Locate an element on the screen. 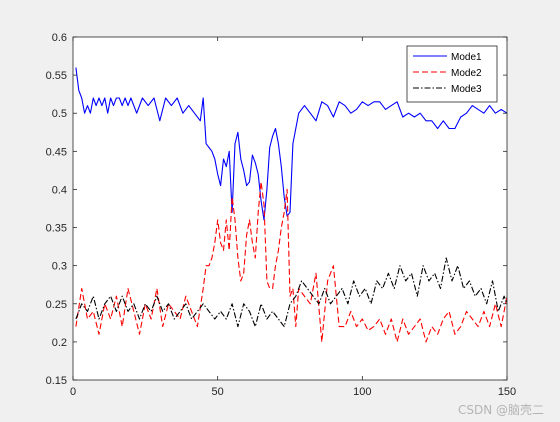 Image resolution: width=560 pixels, height=422 pixels. legend: Mode1 Mode2 Mode3 is located at coordinates (452, 74).